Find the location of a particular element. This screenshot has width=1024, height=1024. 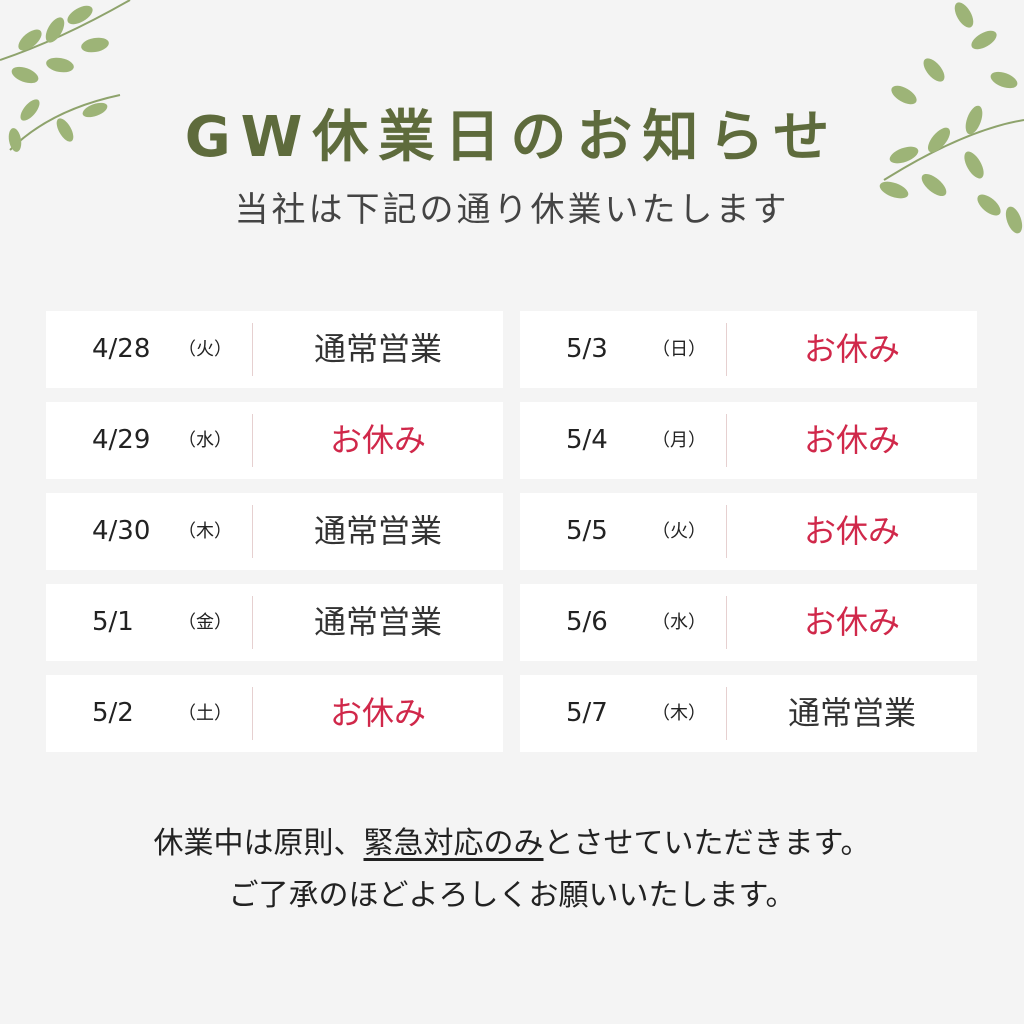

schedule-row: 5/6 （水） お休み is located at coordinates (748, 622).